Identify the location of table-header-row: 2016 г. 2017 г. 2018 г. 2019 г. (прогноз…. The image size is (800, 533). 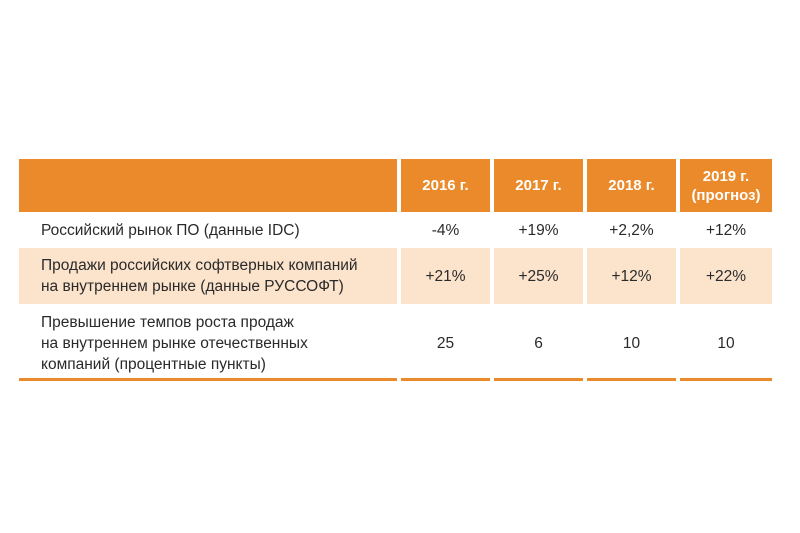
(399, 185).